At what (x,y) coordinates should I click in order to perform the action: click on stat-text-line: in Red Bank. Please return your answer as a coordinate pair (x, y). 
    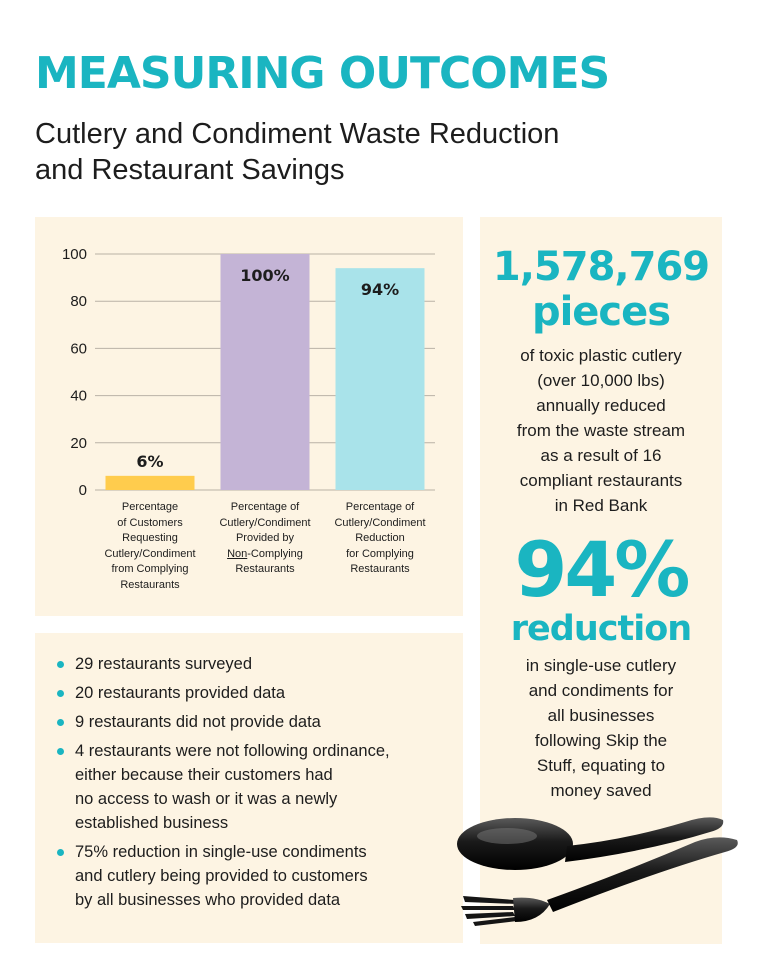
    Looking at the image, I should click on (601, 505).